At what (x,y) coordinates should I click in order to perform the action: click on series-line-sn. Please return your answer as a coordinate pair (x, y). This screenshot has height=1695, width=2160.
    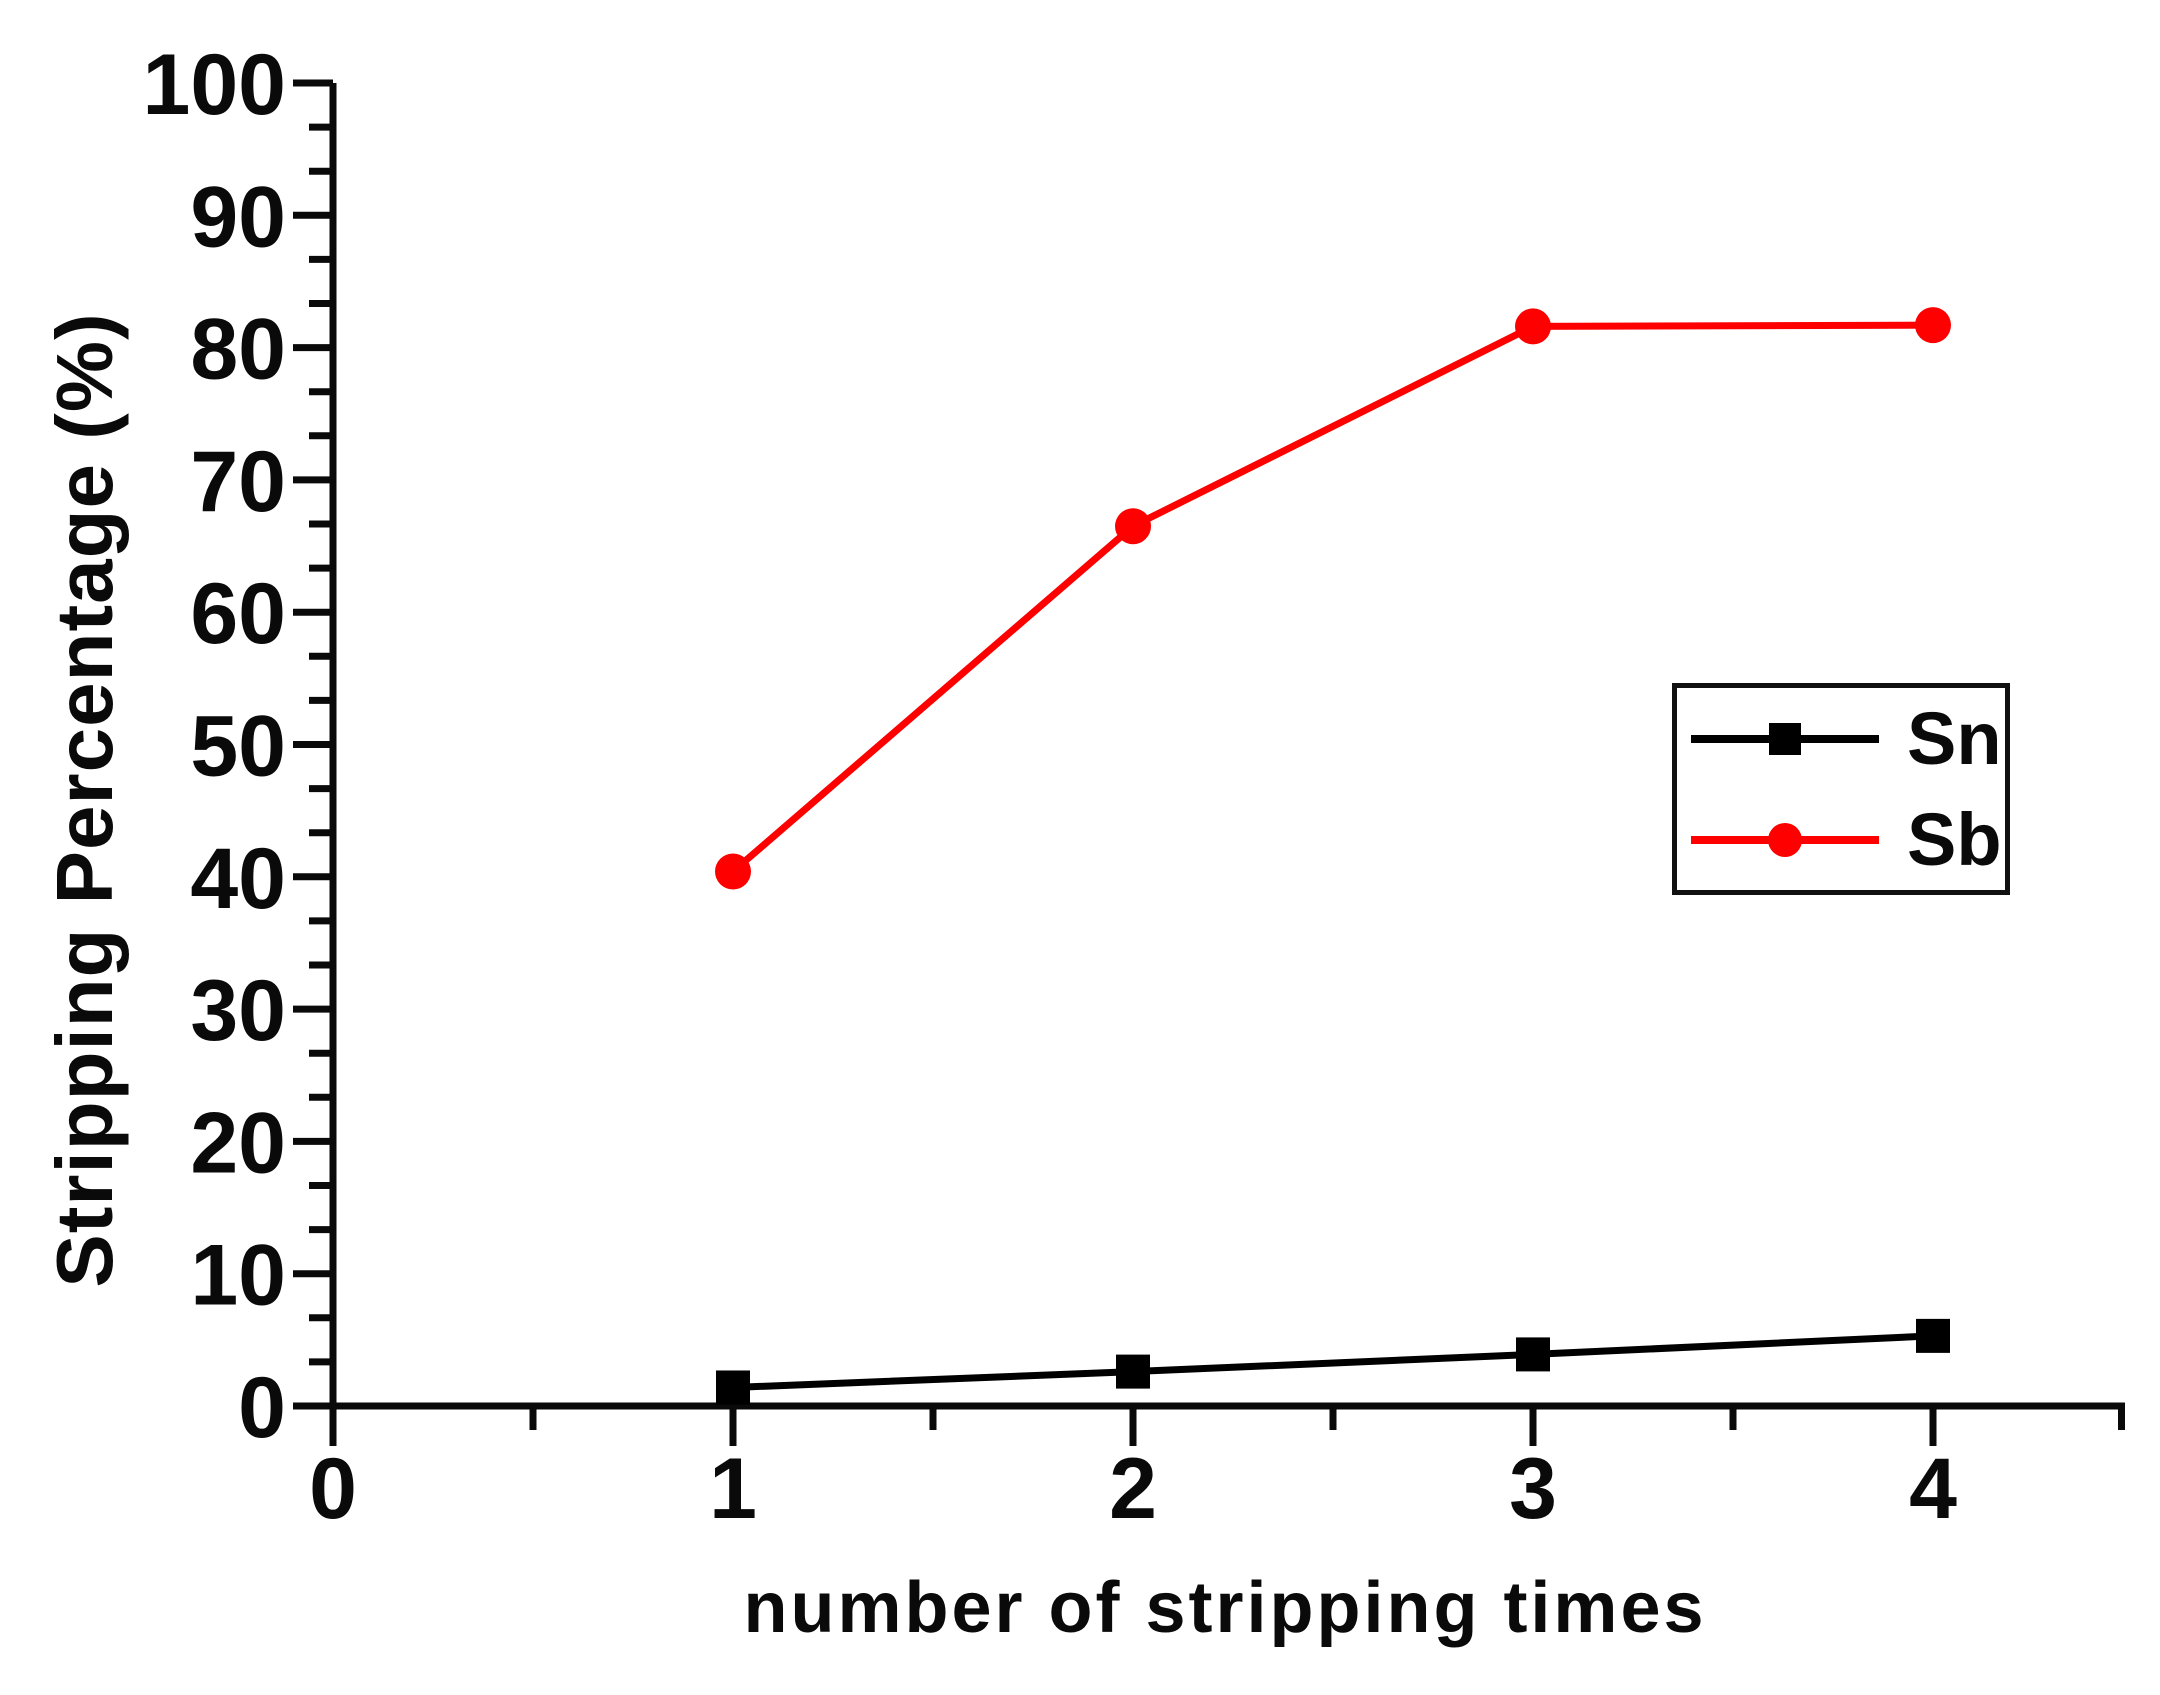
    Looking at the image, I should click on (1333, 1361).